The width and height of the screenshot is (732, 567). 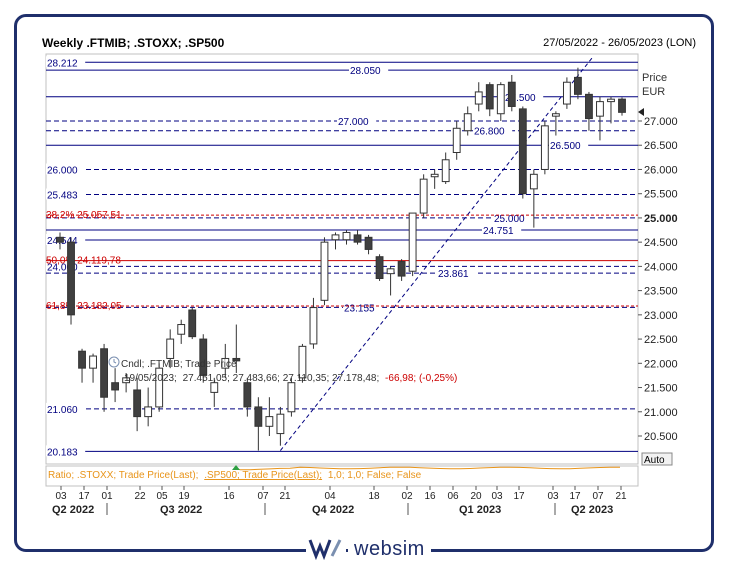 What do you see at coordinates (661, 292) in the screenshot?
I see `y-tick-label: 23.500` at bounding box center [661, 292].